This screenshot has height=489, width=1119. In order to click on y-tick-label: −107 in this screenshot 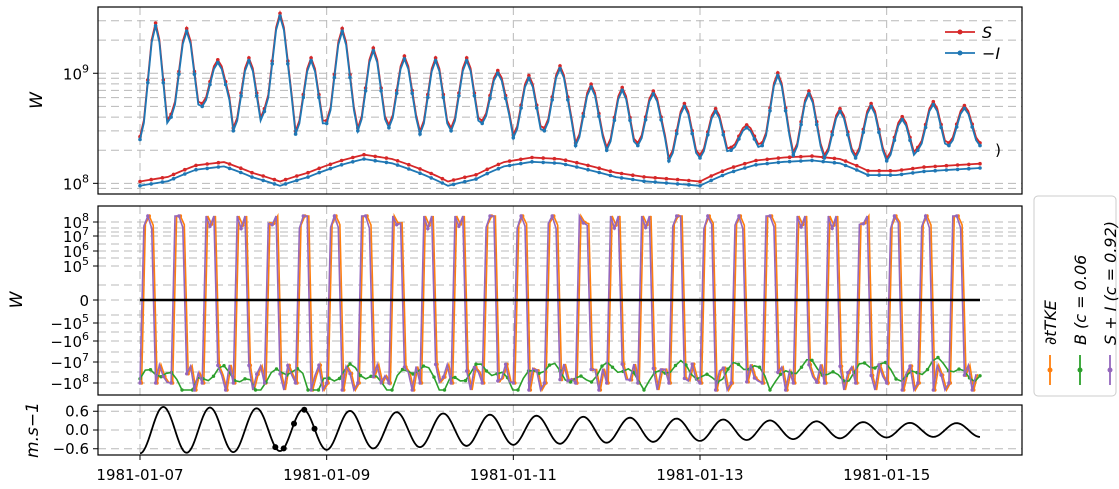, I will do `click(69, 361)`.